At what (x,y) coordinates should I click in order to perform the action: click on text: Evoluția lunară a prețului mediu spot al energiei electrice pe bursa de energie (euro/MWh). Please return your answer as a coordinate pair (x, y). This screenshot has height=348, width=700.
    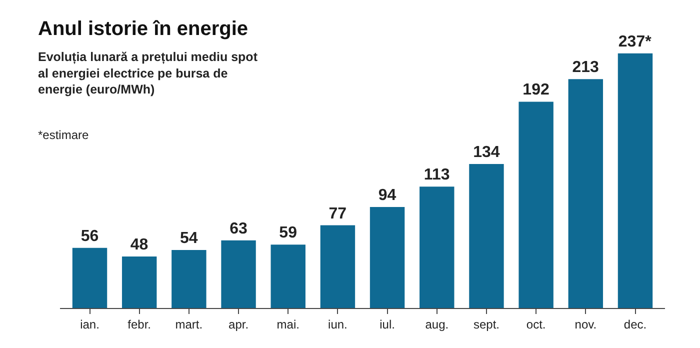
    Looking at the image, I should click on (148, 73).